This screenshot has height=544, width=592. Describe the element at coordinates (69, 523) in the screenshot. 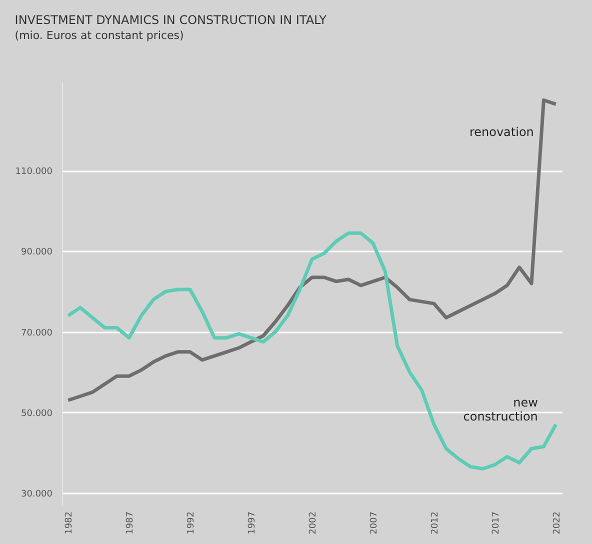

I see `x-tick-label: 1982` at that location.